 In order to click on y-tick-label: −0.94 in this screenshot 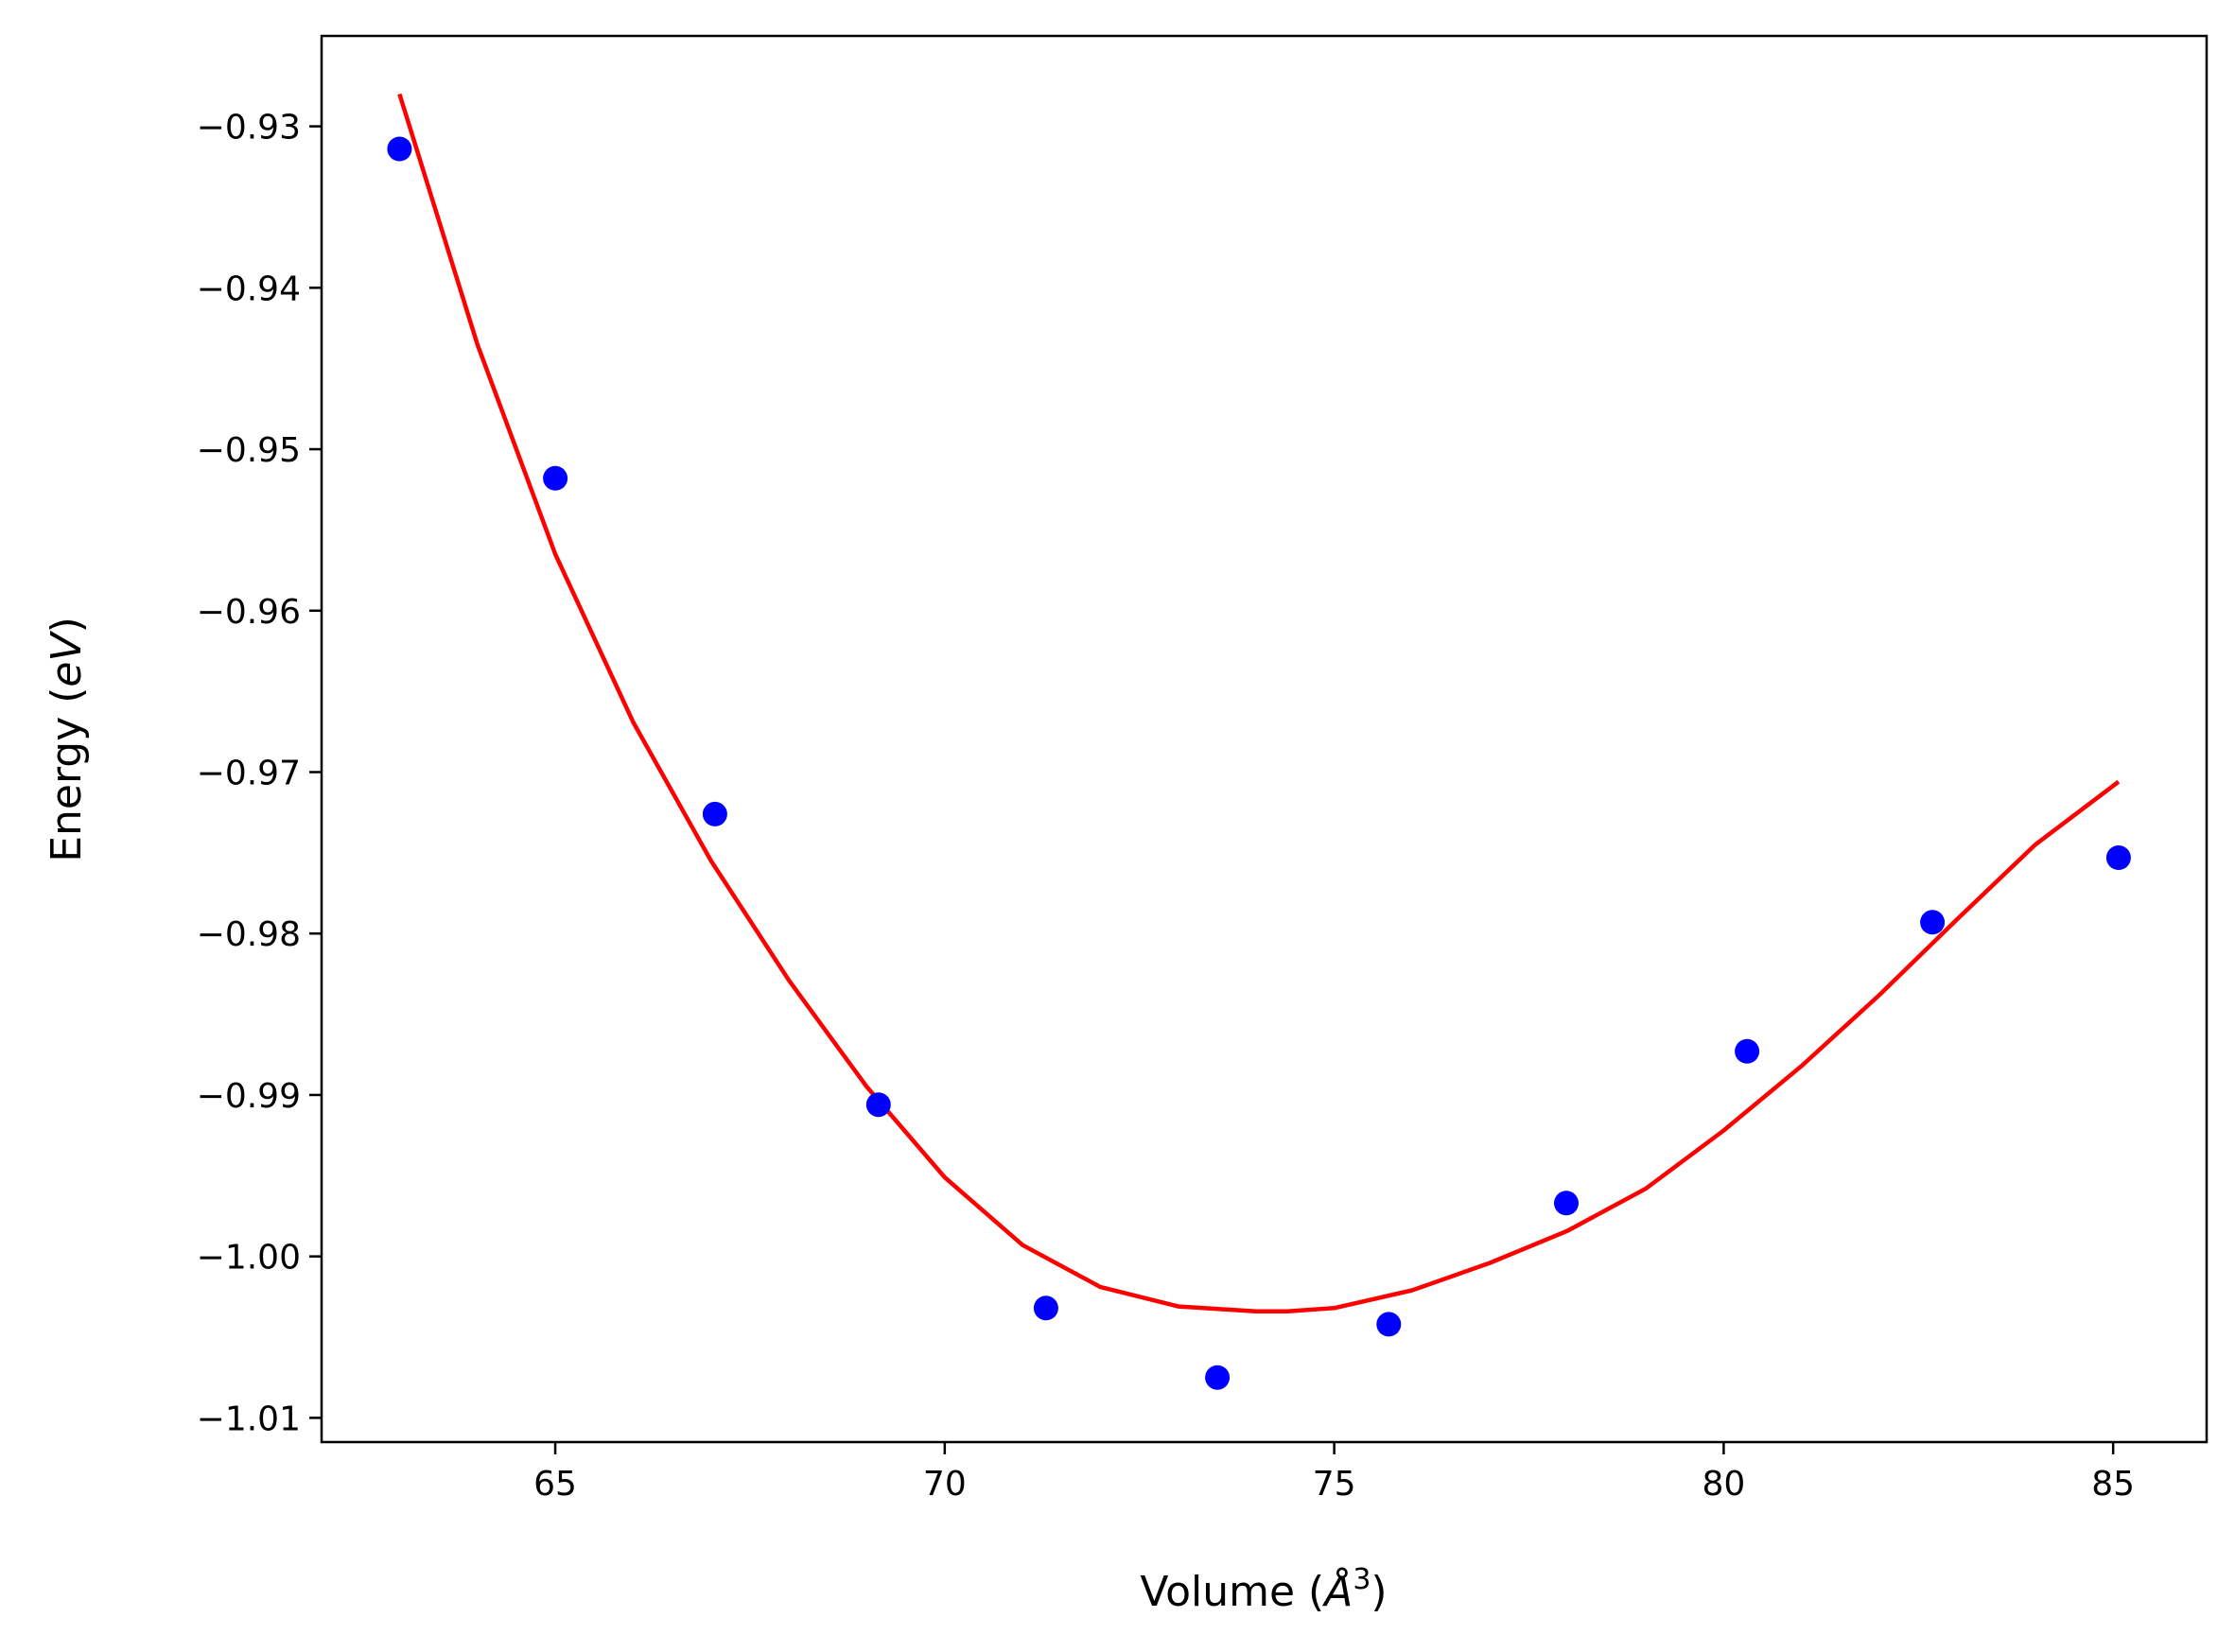, I will do `click(249, 289)`.